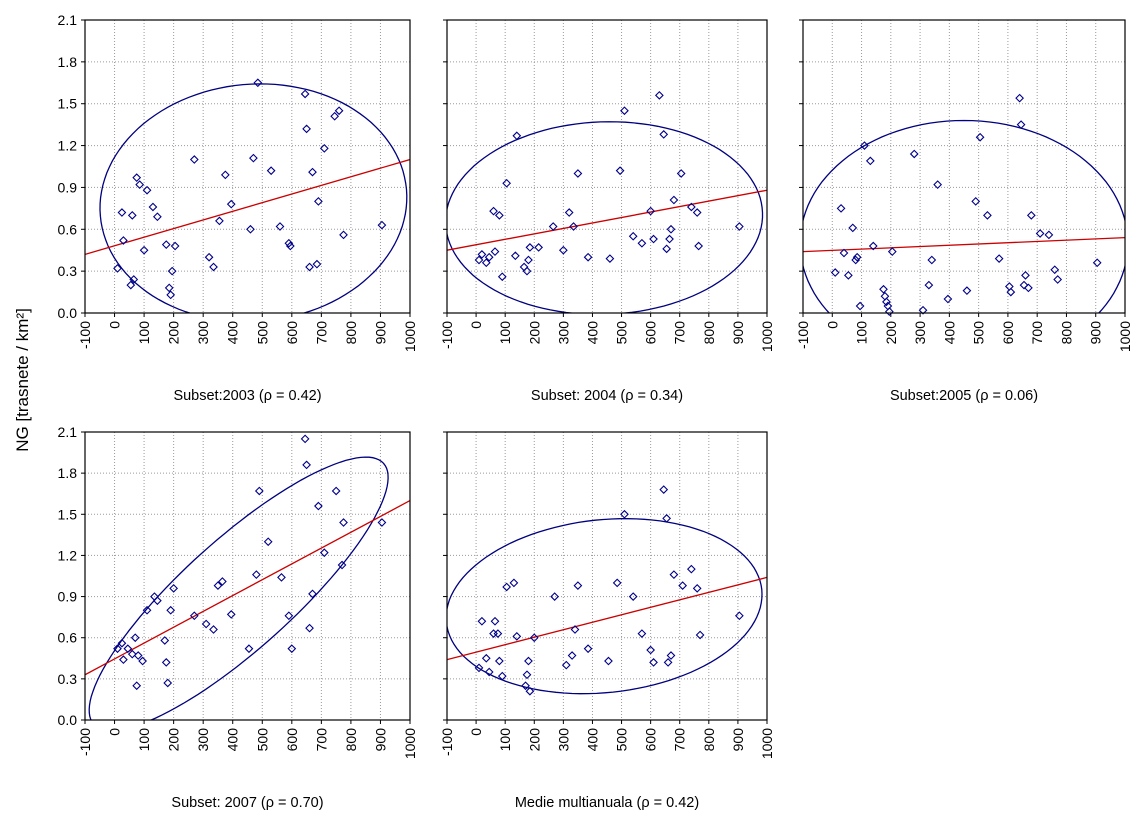 This screenshot has width=1141, height=817. I want to click on y-tick-label: 1.5, so click(68, 104).